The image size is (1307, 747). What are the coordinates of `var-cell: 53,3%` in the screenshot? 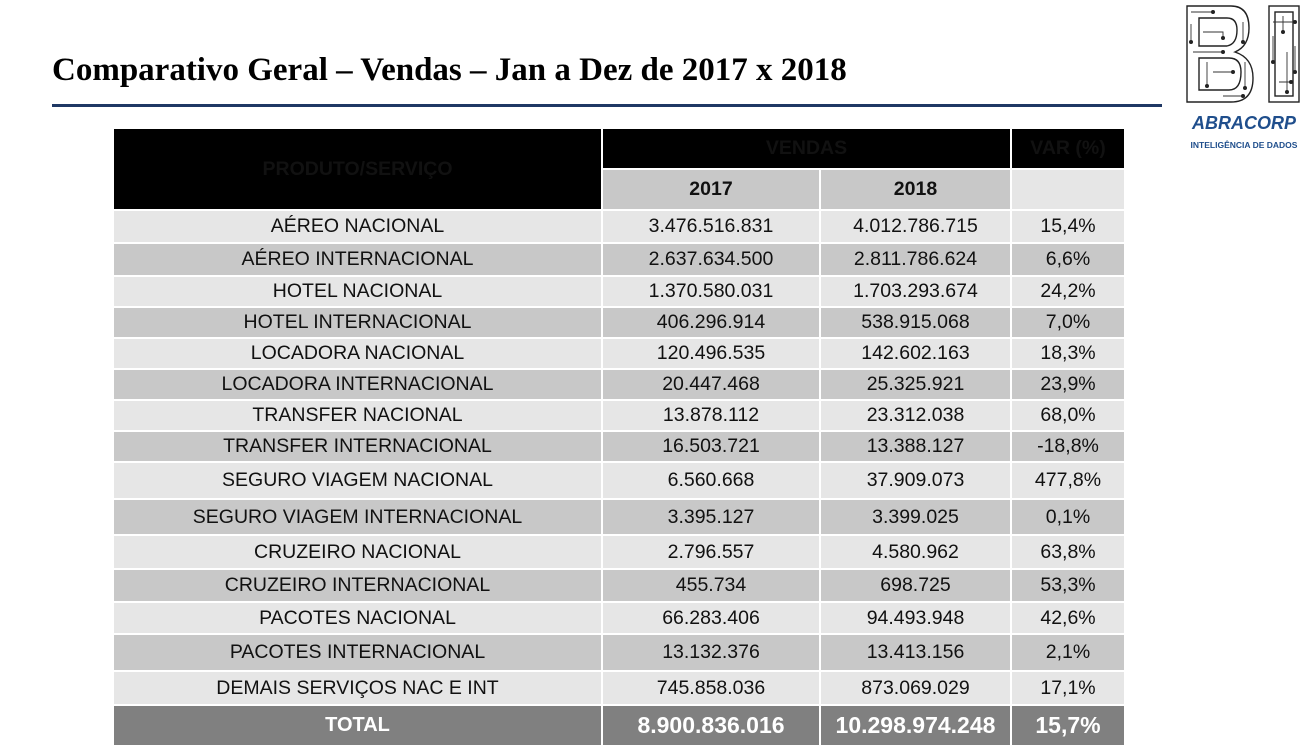 It's located at (1068, 586).